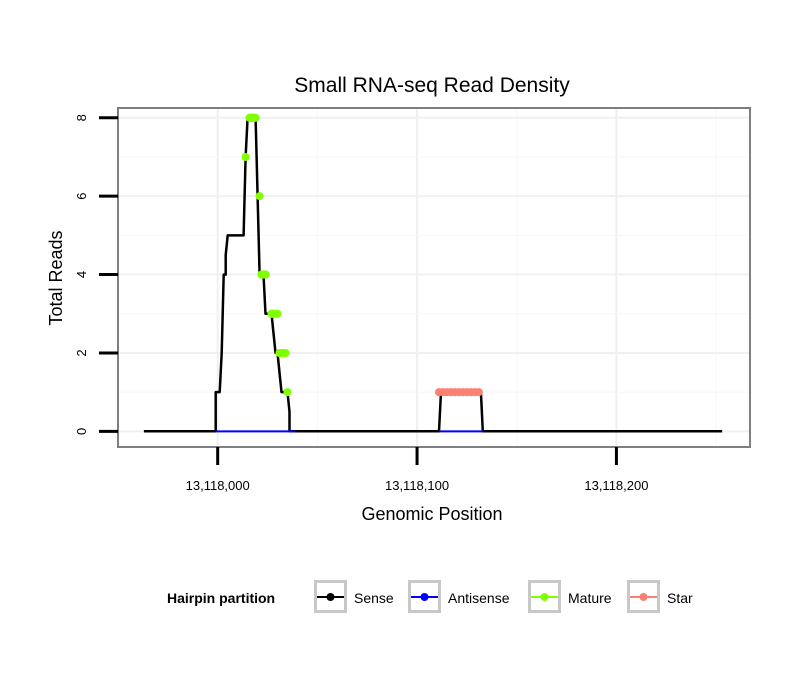 The image size is (810, 690). What do you see at coordinates (432, 85) in the screenshot?
I see `chart-title: Small RNA-seq Read Density` at bounding box center [432, 85].